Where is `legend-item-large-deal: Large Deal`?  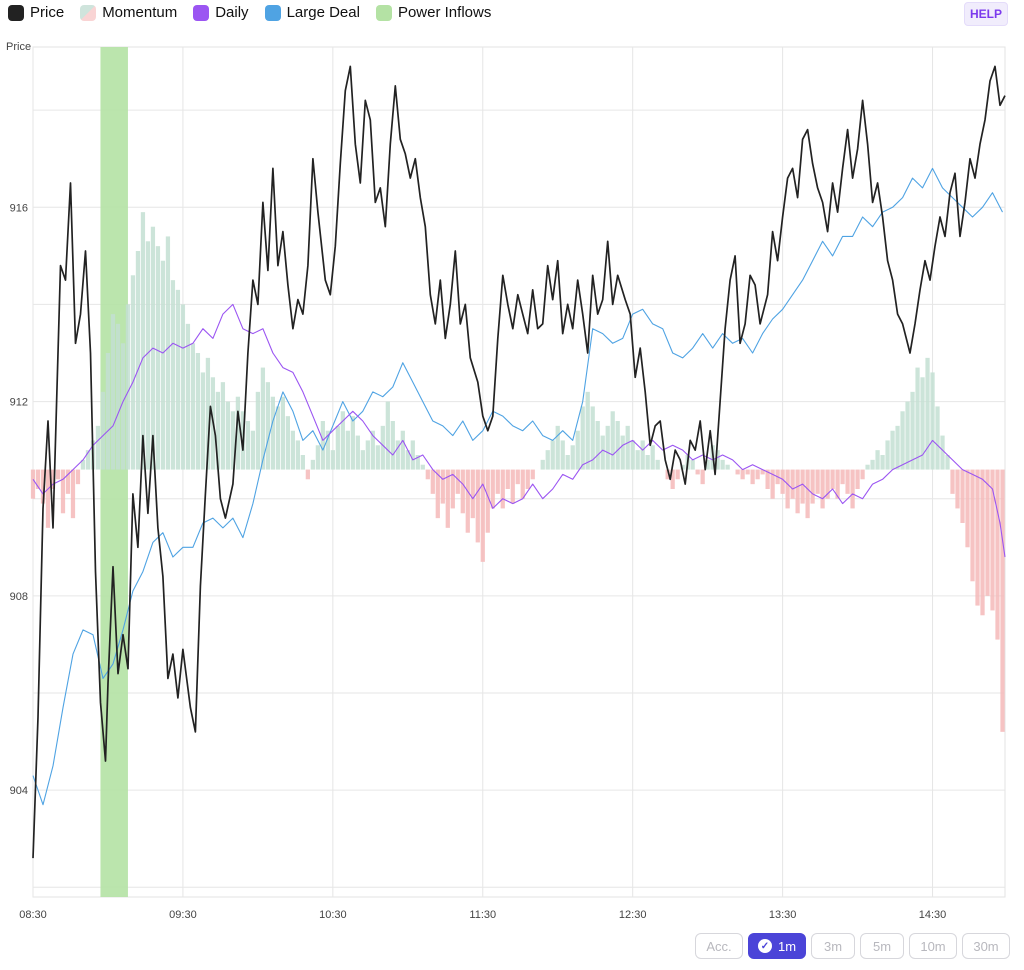 legend-item-large-deal: Large Deal is located at coordinates (312, 12).